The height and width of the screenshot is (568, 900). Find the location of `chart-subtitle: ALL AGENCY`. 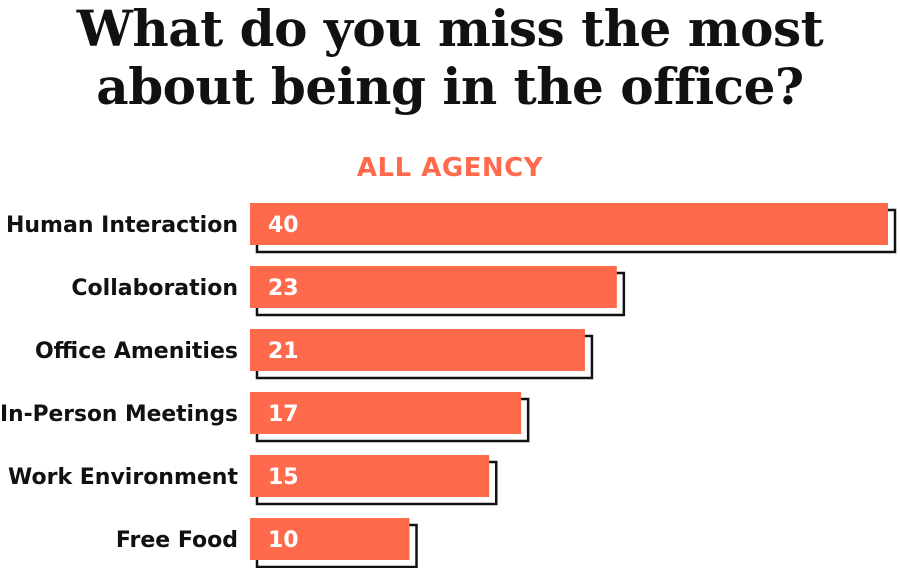

chart-subtitle: ALL AGENCY is located at coordinates (450, 168).